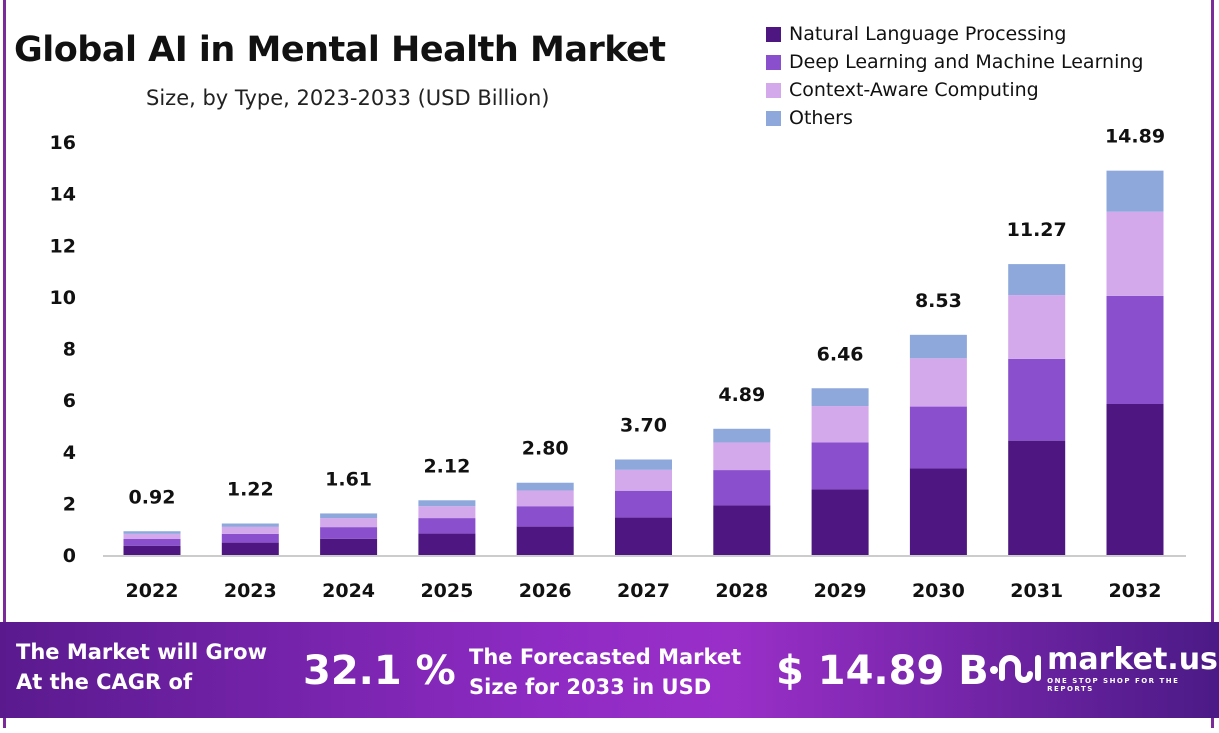 The height and width of the screenshot is (733, 1219). I want to click on y-tick-label: 16, so click(63, 143).